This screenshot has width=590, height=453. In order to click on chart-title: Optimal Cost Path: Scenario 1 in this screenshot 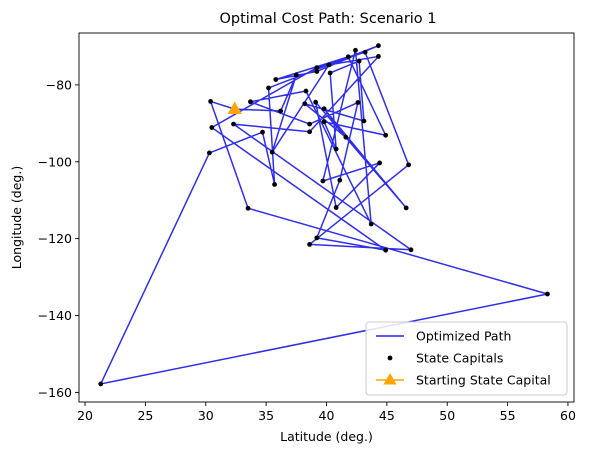, I will do `click(327, 19)`.